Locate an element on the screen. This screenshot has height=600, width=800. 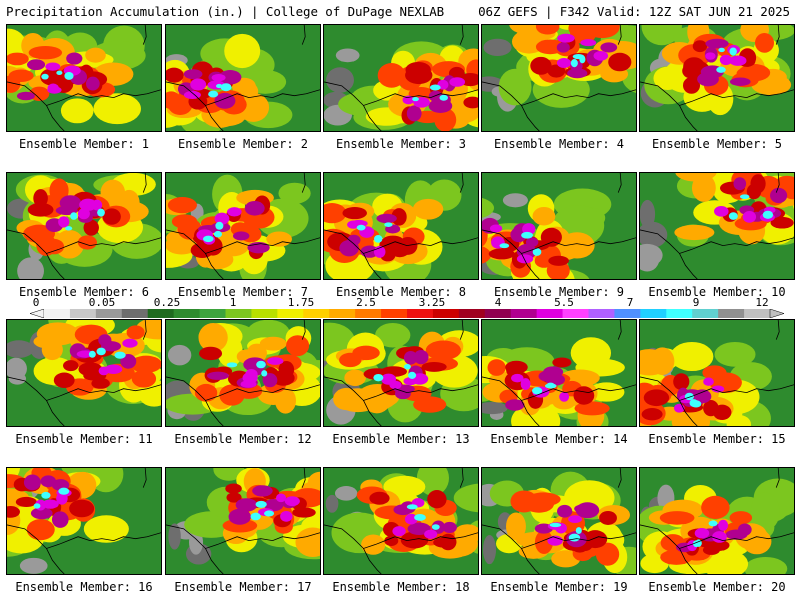
colorbar-tick-label: 7 is located at coordinates (630, 302).